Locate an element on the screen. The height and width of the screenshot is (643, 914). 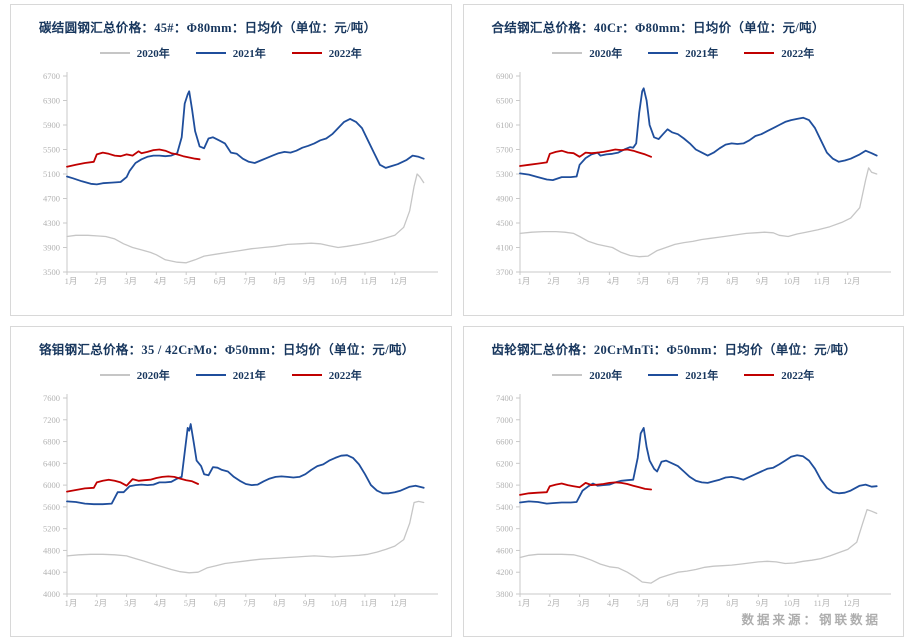
y-tick-label: 7200 is located at coordinates (51, 419).